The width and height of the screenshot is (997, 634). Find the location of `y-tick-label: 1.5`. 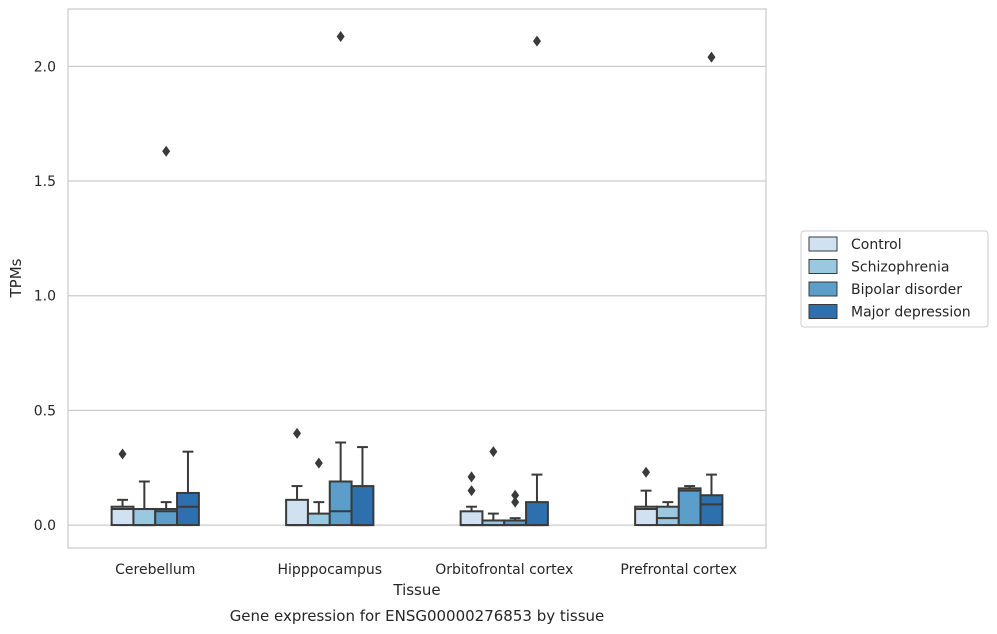

y-tick-label: 1.5 is located at coordinates (45, 182).